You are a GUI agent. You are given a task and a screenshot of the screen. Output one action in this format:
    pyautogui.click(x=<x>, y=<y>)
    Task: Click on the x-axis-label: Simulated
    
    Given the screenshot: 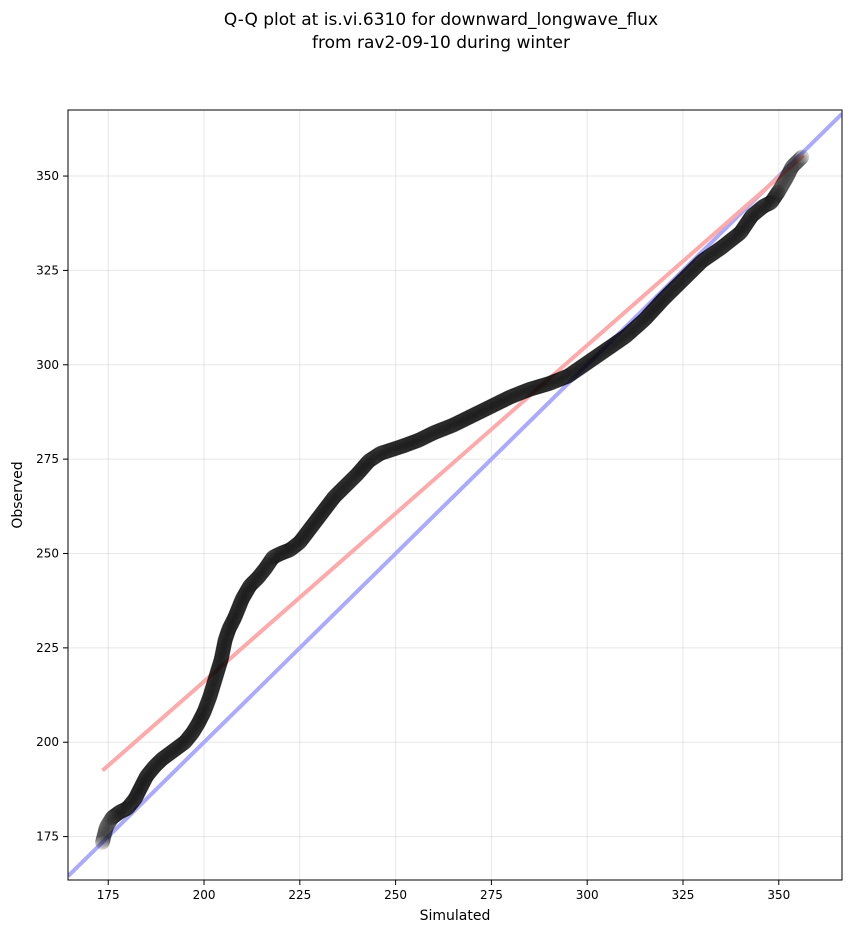 What is the action you would take?
    pyautogui.click(x=455, y=916)
    